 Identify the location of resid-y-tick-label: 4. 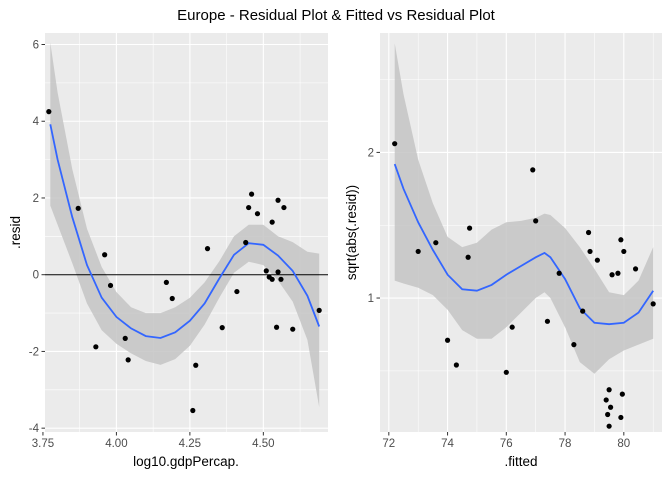
(36, 122).